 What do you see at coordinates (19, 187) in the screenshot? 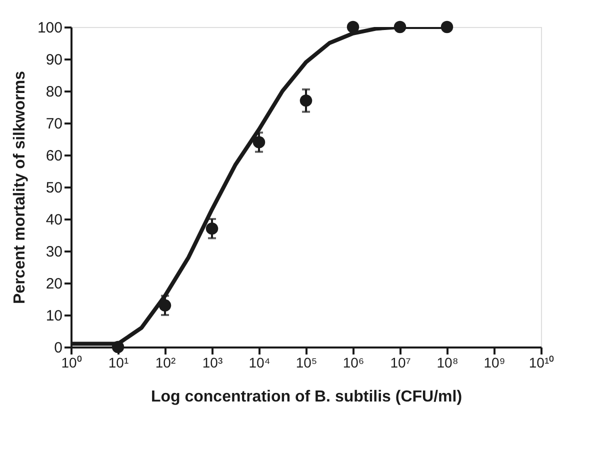
I see `y-axis-title: Percent mortality of silkworms` at bounding box center [19, 187].